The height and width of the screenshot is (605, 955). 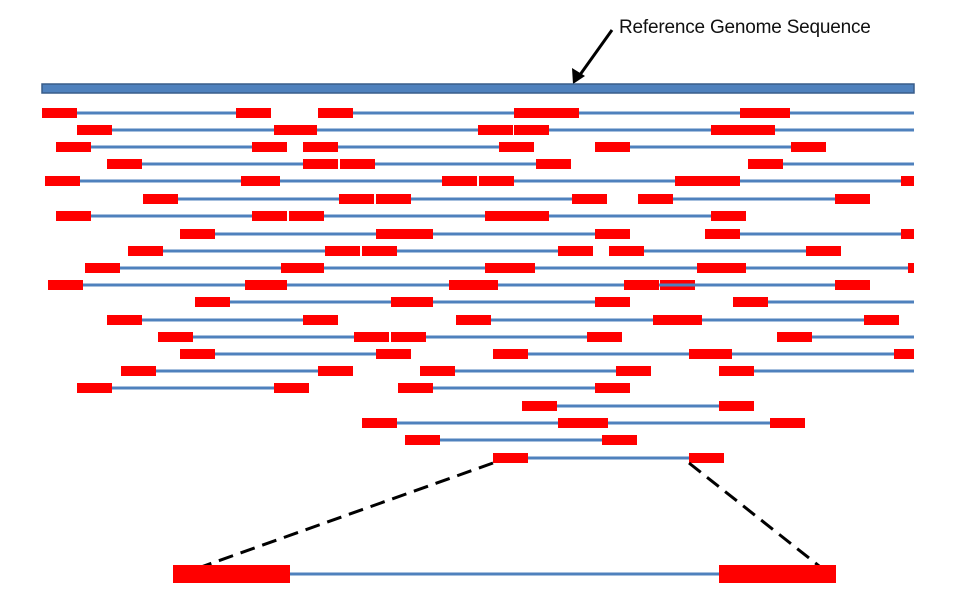 I want to click on reference-genome-label: Reference Genome Sequence, so click(x=745, y=27).